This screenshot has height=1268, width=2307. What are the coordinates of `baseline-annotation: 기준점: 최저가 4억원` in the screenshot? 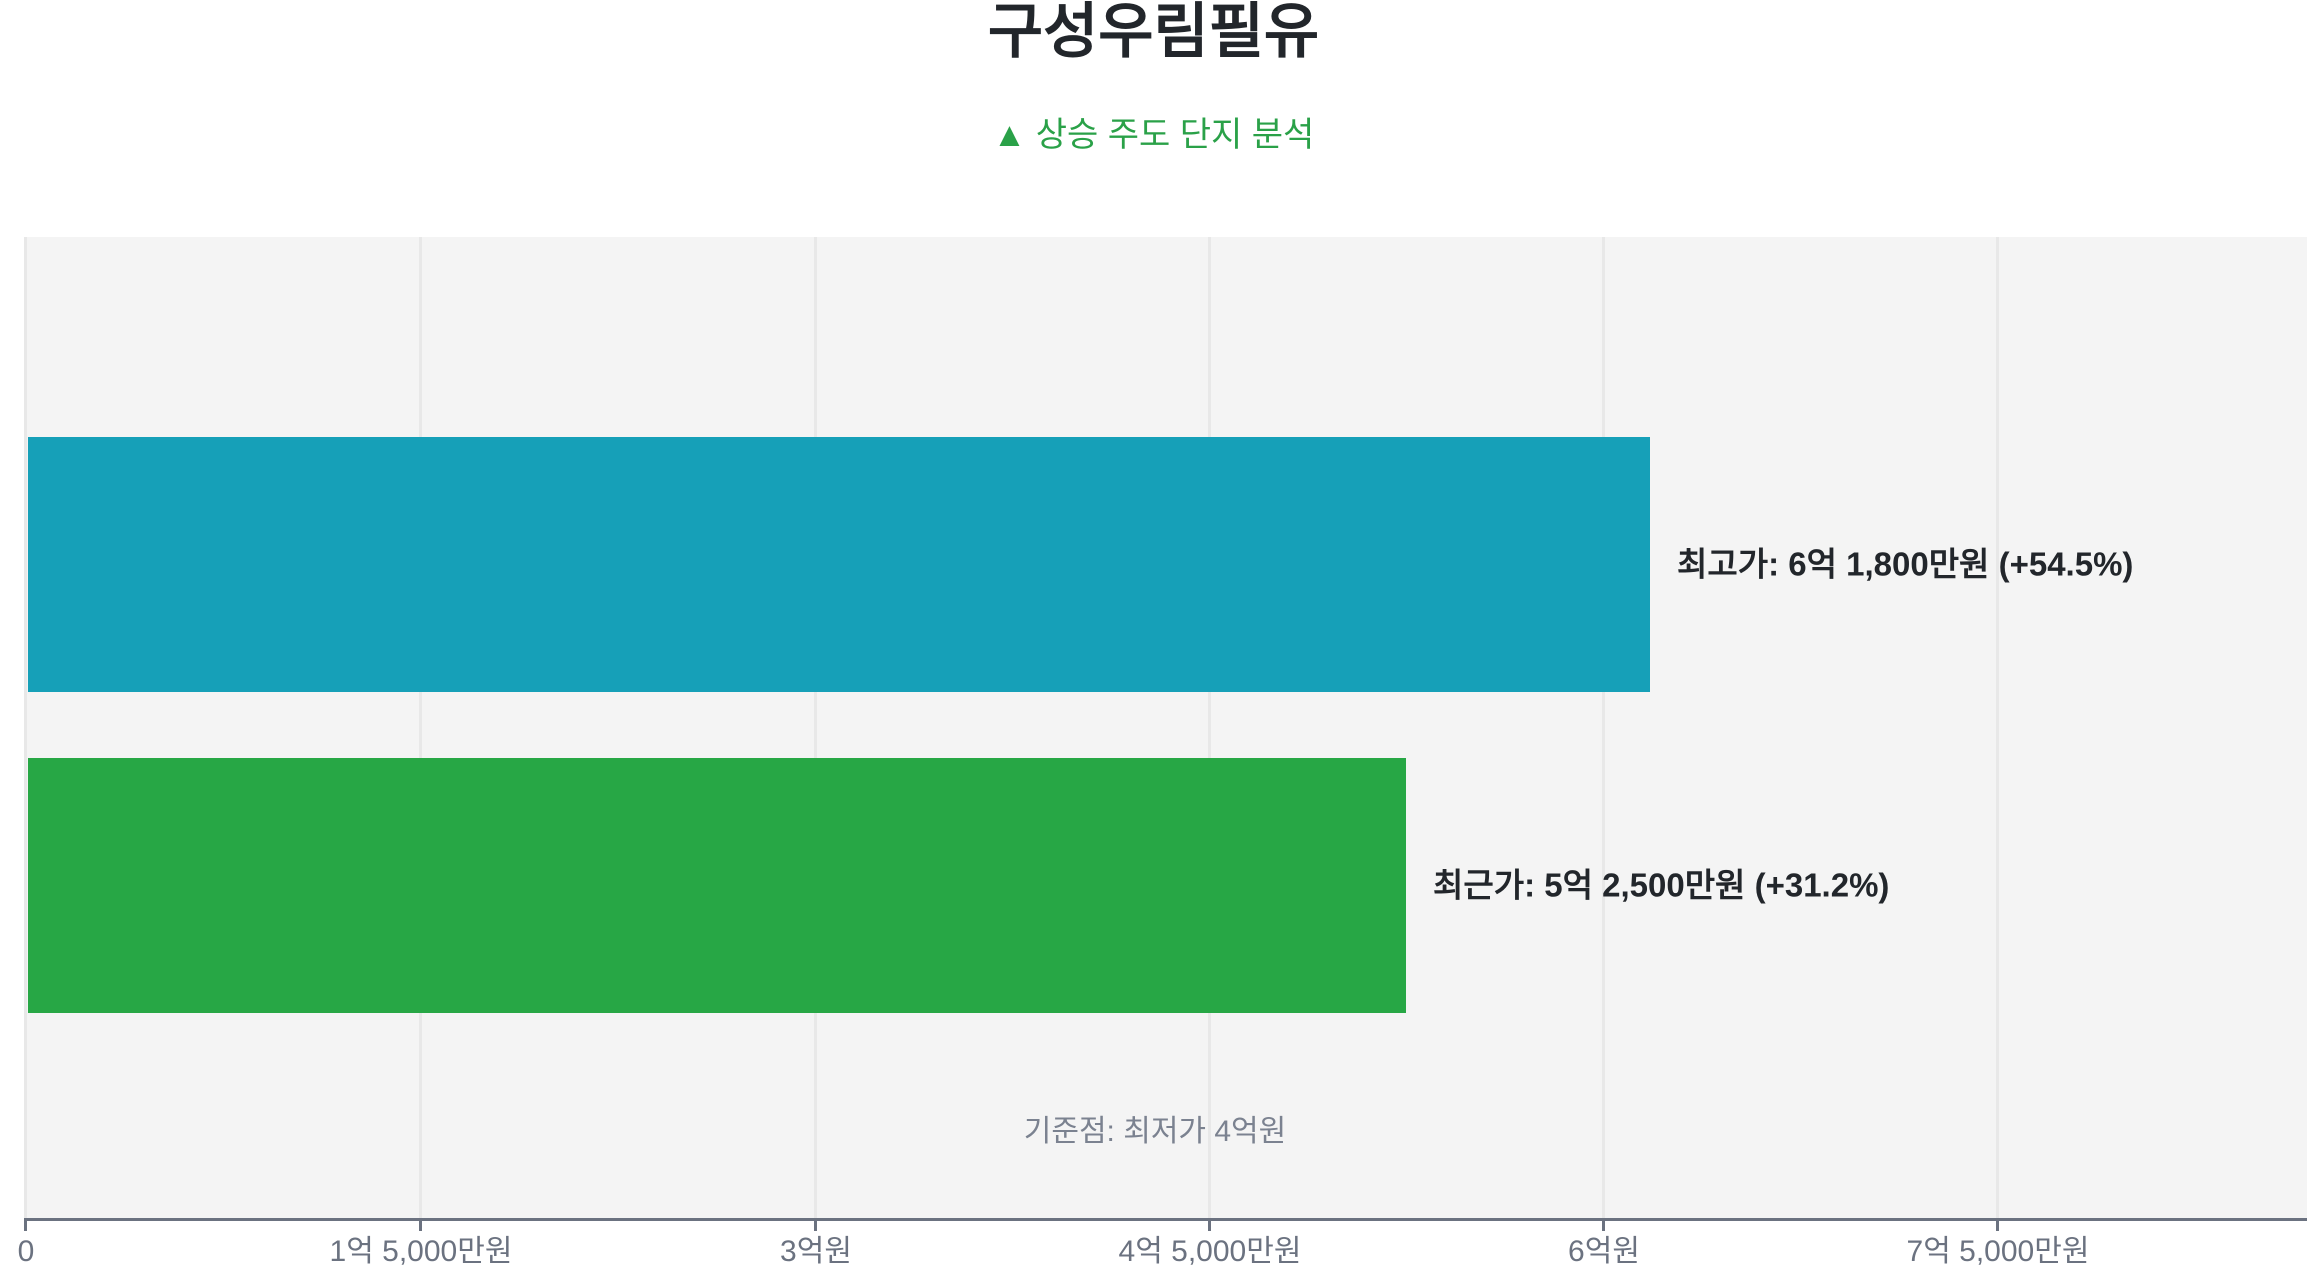 It's located at (1155, 1131).